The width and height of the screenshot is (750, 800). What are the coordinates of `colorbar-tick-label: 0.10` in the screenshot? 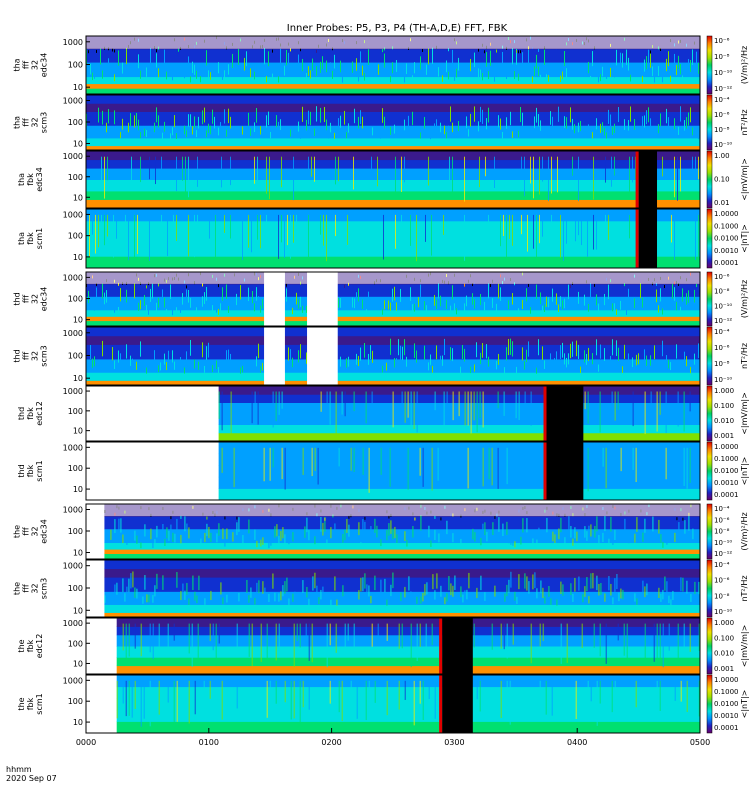 It's located at (722, 180).